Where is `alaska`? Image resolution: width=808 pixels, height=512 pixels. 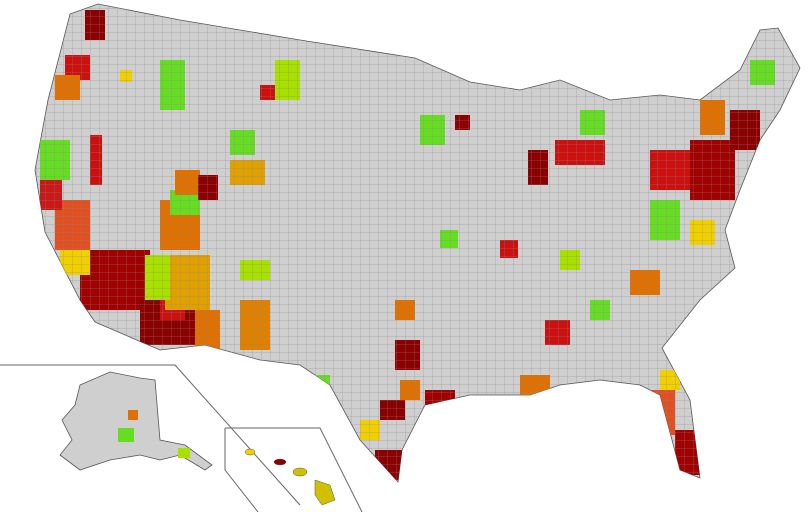
alaska is located at coordinates (136, 421).